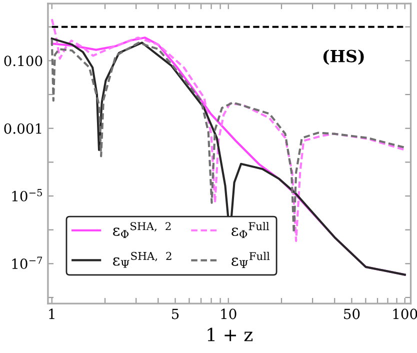 The image size is (417, 353). I want to click on annotation: (HS), so click(343, 57).